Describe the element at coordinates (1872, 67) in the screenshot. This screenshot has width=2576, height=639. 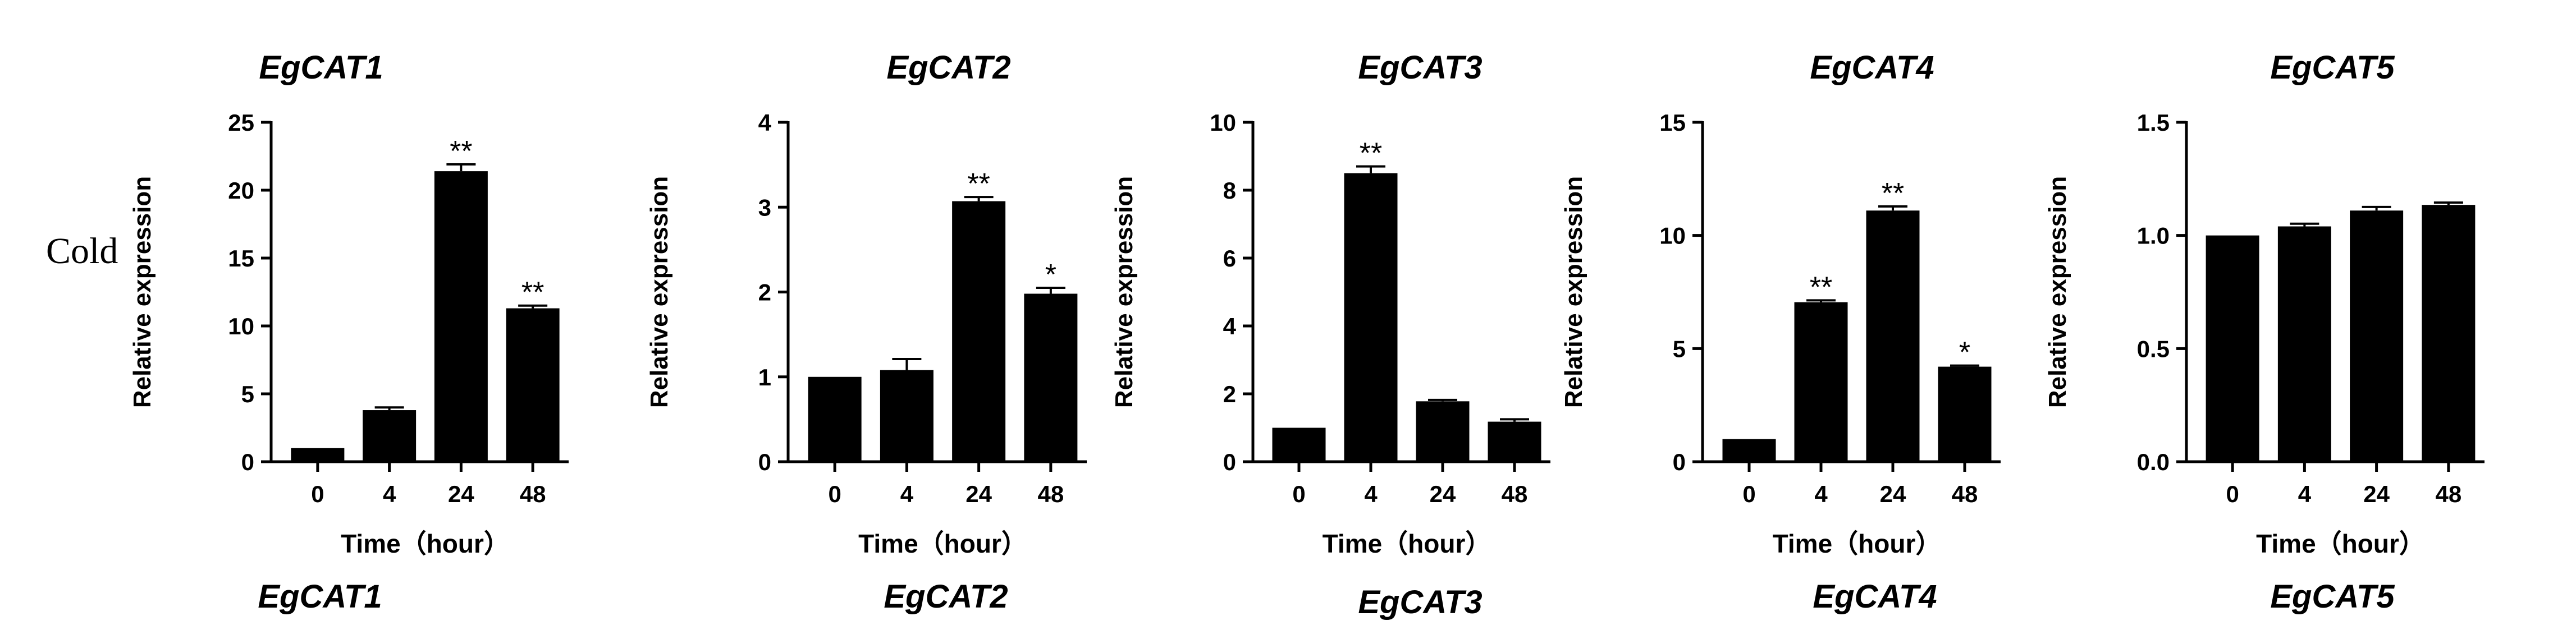
I see `chart-title: EgCAT4` at that location.